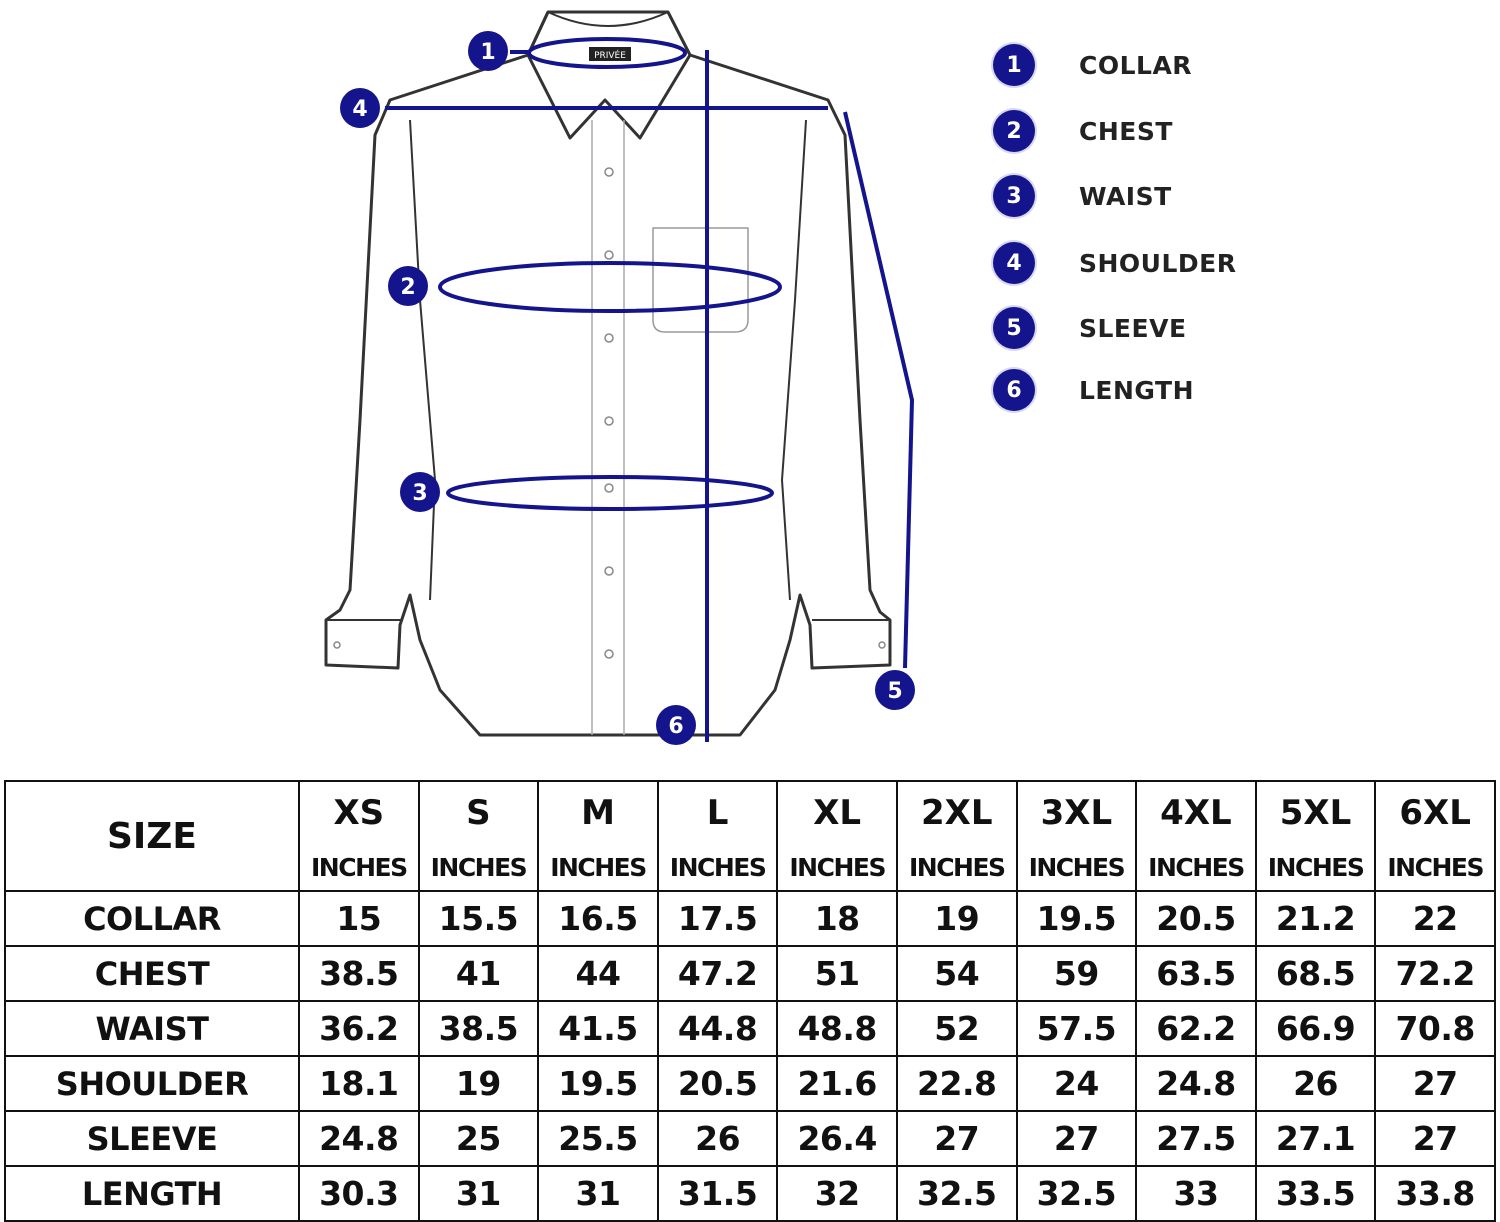 Image resolution: width=1500 pixels, height=1222 pixels. I want to click on table-cell: 27.5, so click(1196, 1138).